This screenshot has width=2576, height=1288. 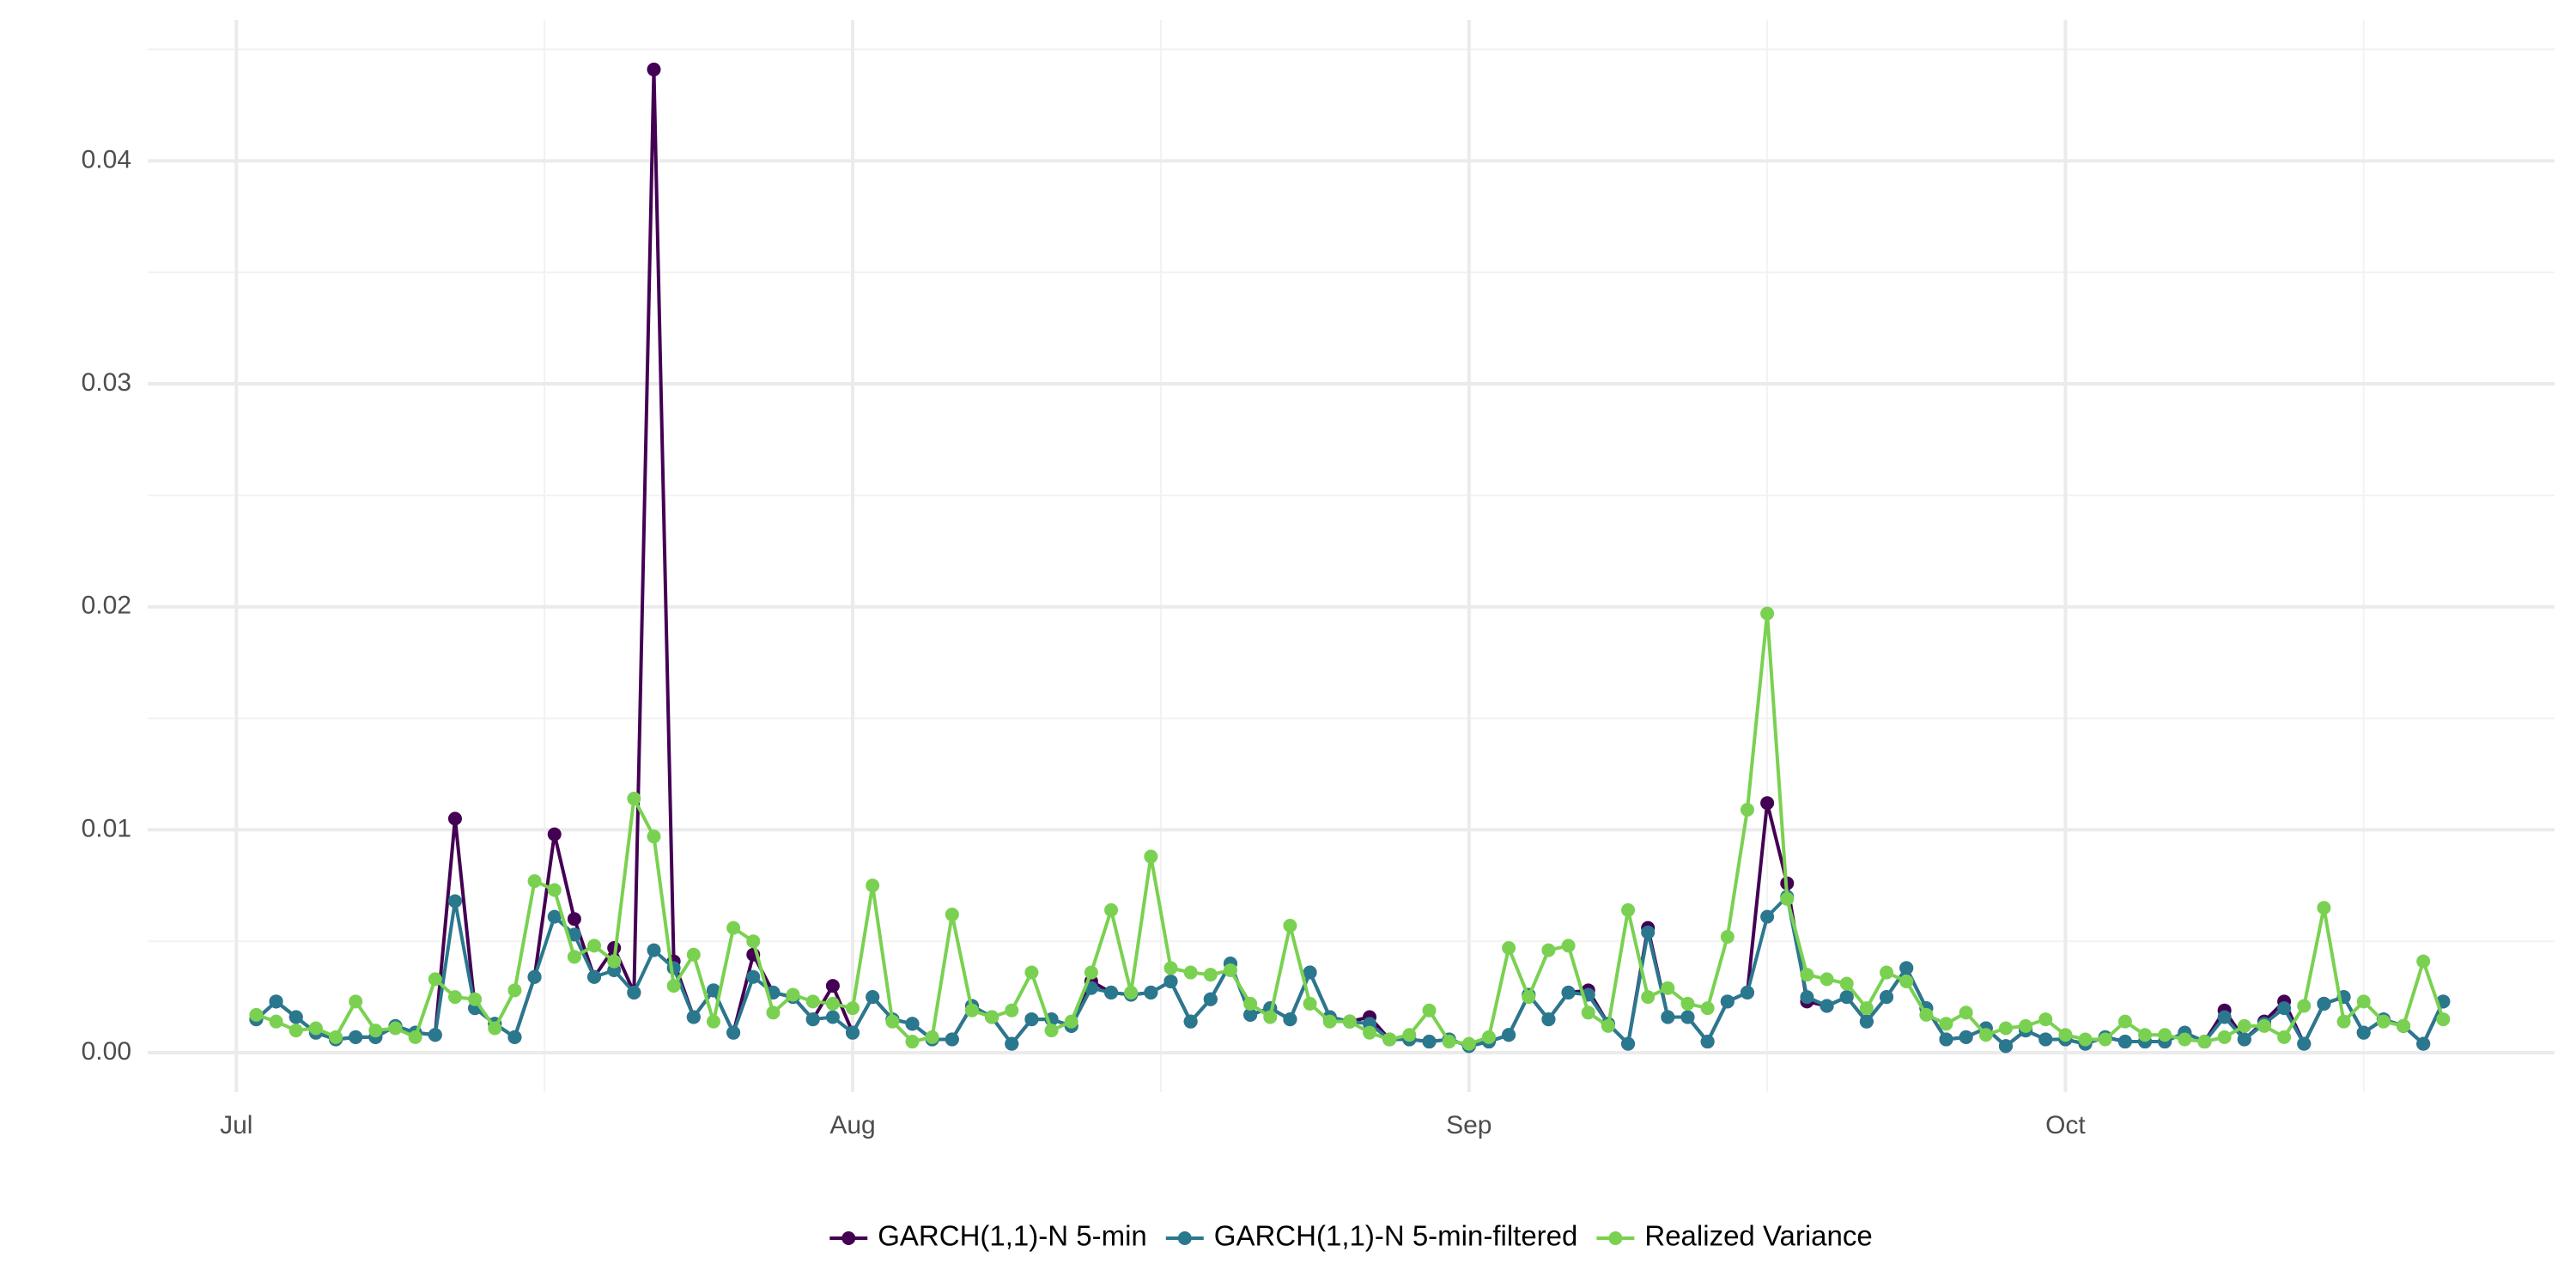 I want to click on y-tick-label: 0.00, so click(x=106, y=1052).